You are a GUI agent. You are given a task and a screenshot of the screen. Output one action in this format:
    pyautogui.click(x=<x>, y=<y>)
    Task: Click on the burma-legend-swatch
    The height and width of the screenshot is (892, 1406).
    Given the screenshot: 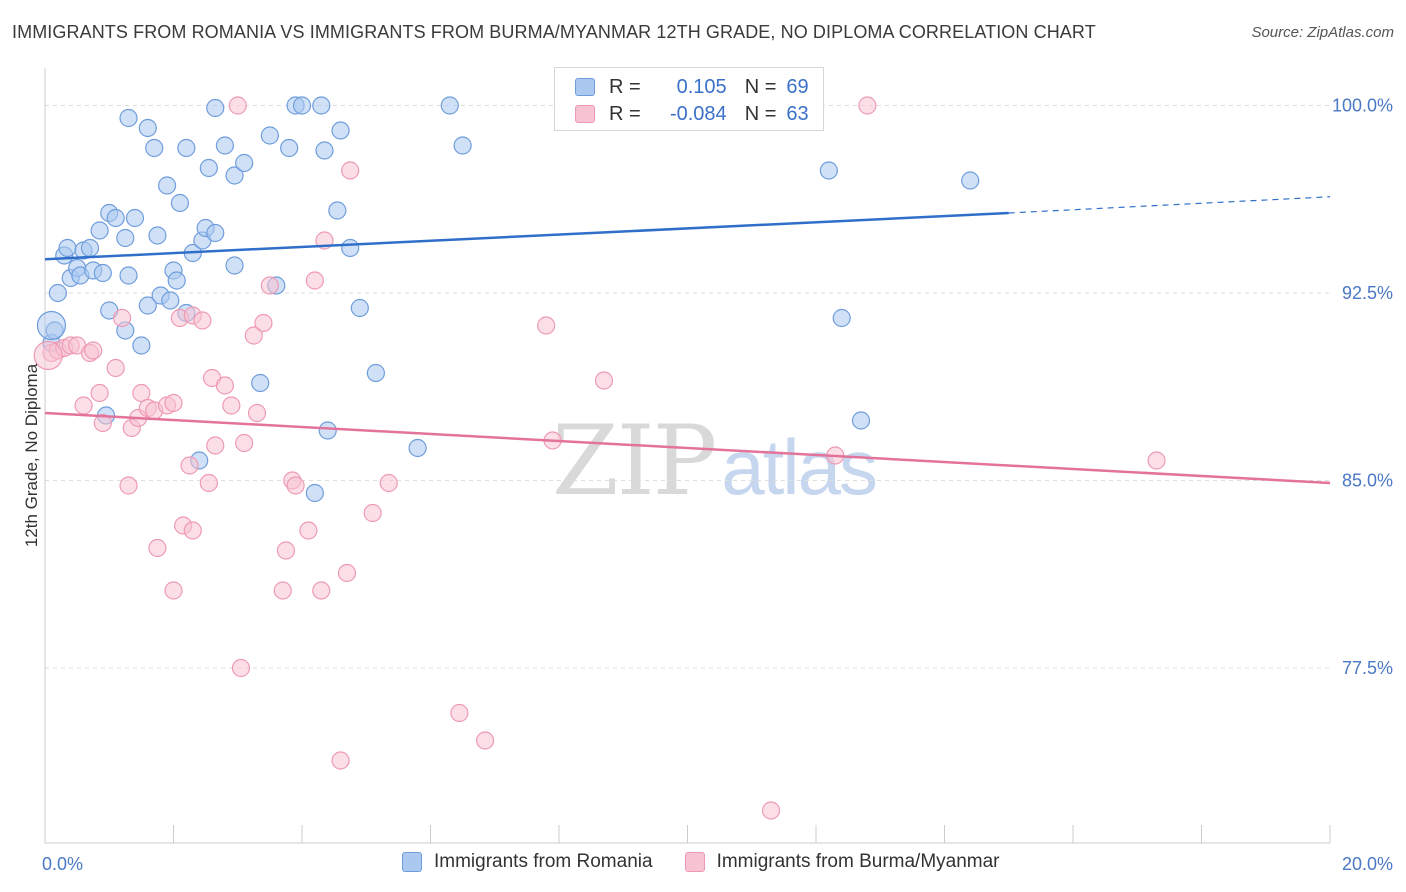 What is the action you would take?
    pyautogui.click(x=694, y=862)
    